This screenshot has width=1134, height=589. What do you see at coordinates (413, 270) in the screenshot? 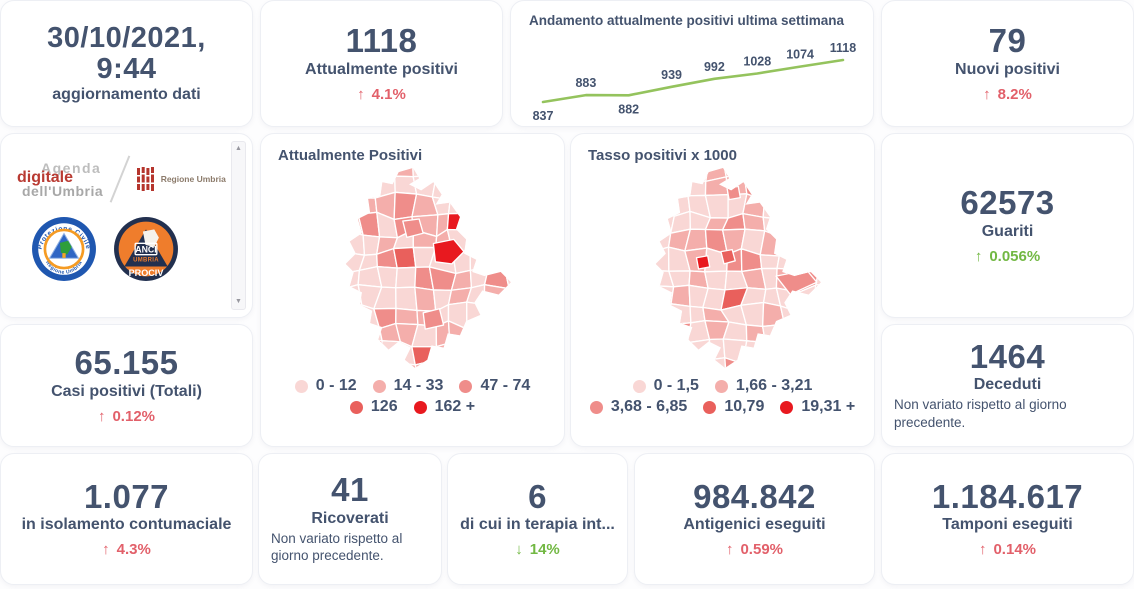
I see `choropleth-map-attualmente-positivi` at bounding box center [413, 270].